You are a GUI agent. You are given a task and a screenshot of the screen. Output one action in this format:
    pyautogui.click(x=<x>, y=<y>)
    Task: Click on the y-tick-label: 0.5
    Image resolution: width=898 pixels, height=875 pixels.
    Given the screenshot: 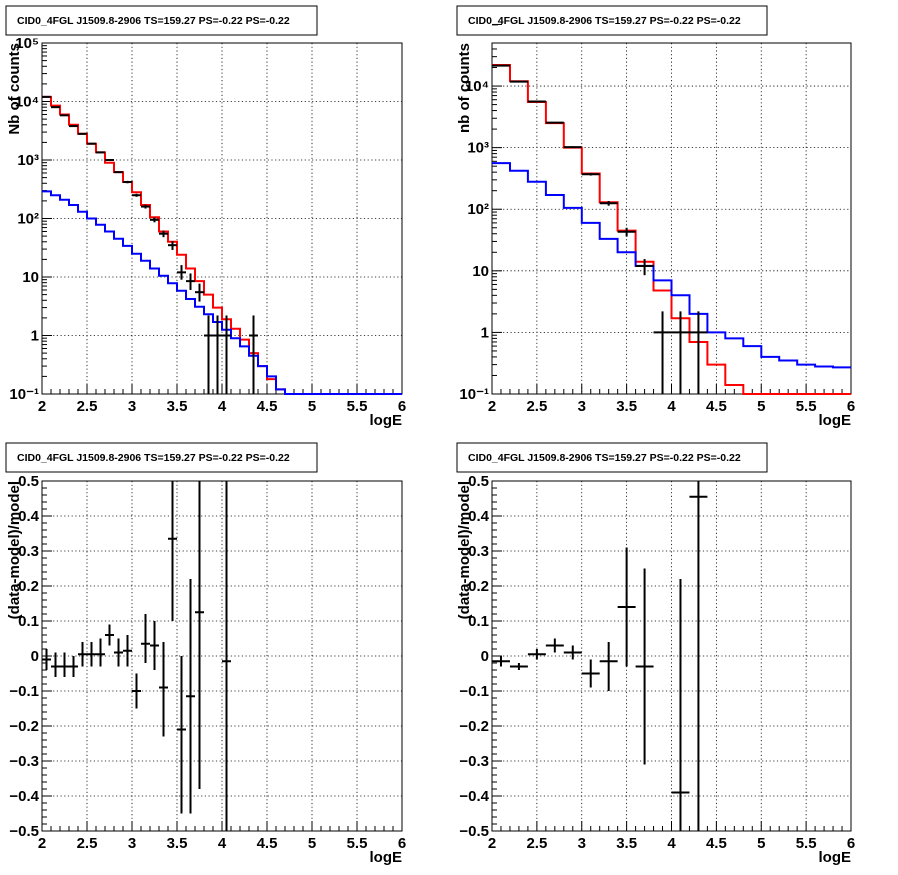 What is the action you would take?
    pyautogui.click(x=28, y=481)
    